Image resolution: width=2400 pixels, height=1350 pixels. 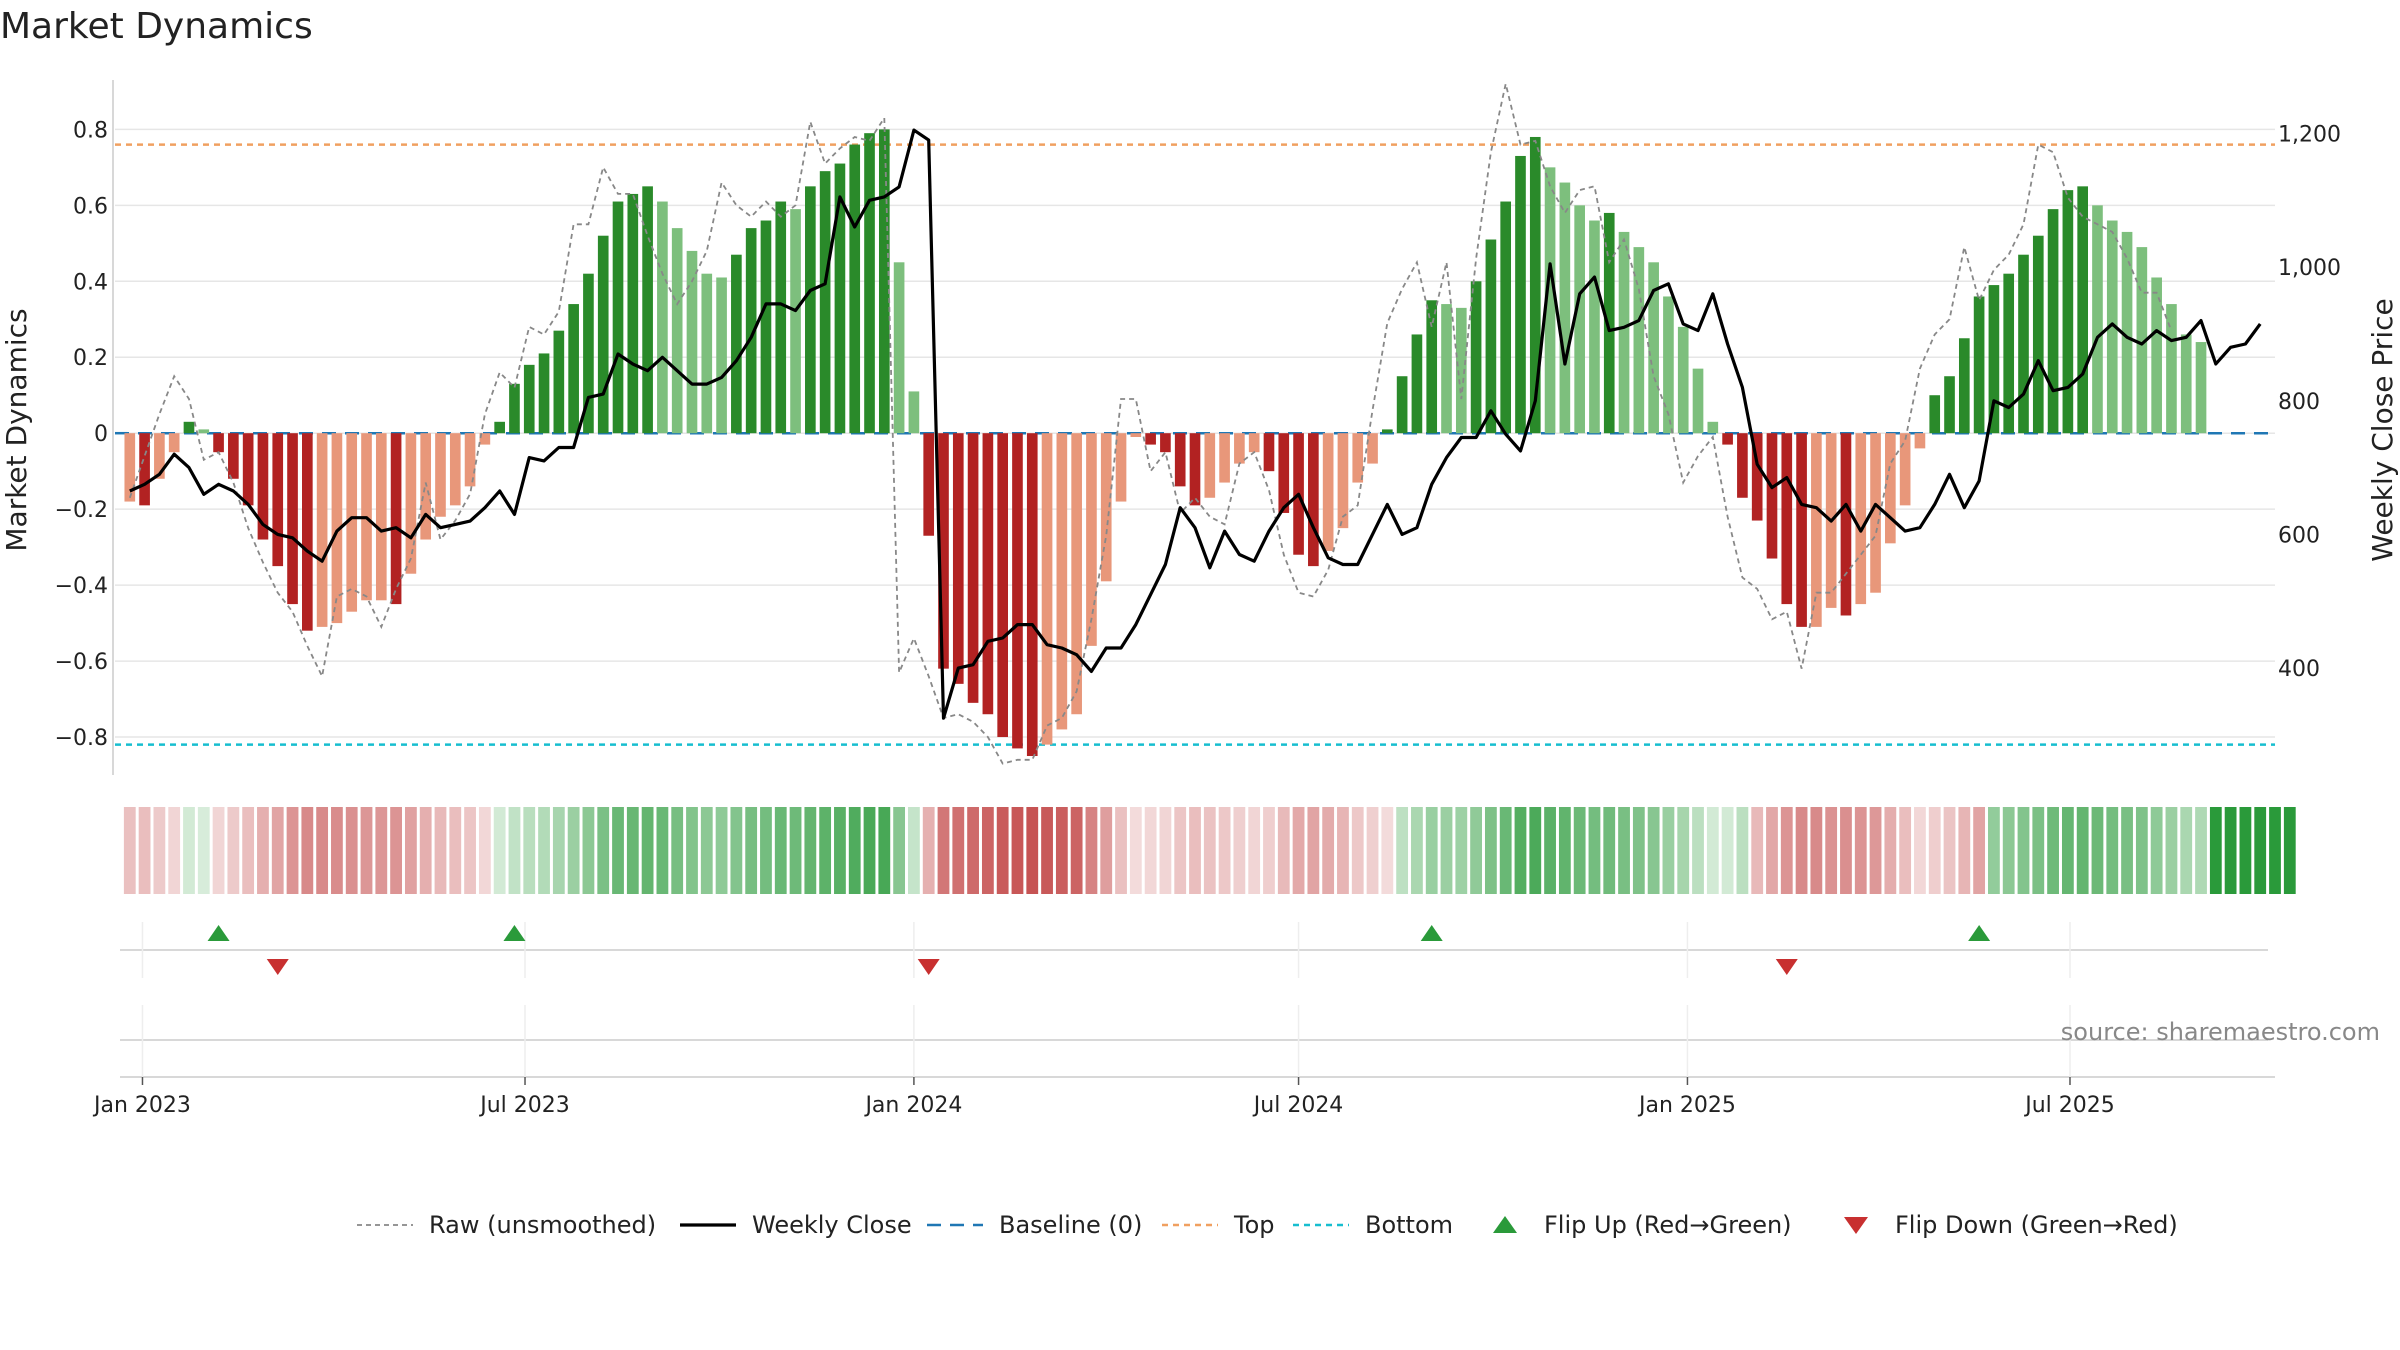 I want to click on x-tick-label: Jul 2024, so click(x=1298, y=1105).